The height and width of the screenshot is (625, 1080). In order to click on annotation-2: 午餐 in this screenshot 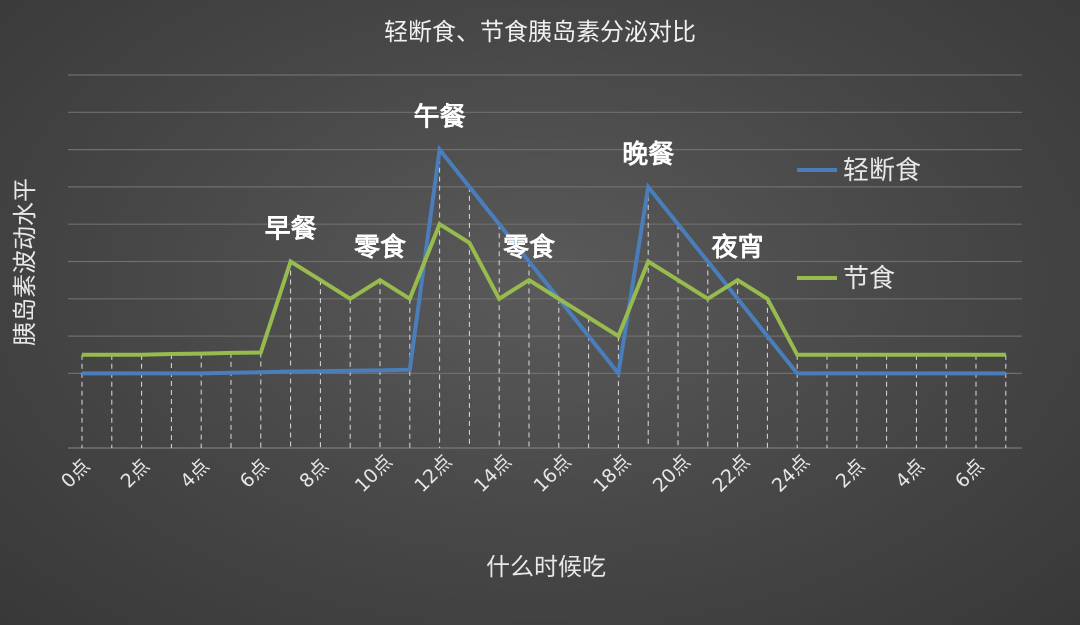, I will do `click(440, 117)`.